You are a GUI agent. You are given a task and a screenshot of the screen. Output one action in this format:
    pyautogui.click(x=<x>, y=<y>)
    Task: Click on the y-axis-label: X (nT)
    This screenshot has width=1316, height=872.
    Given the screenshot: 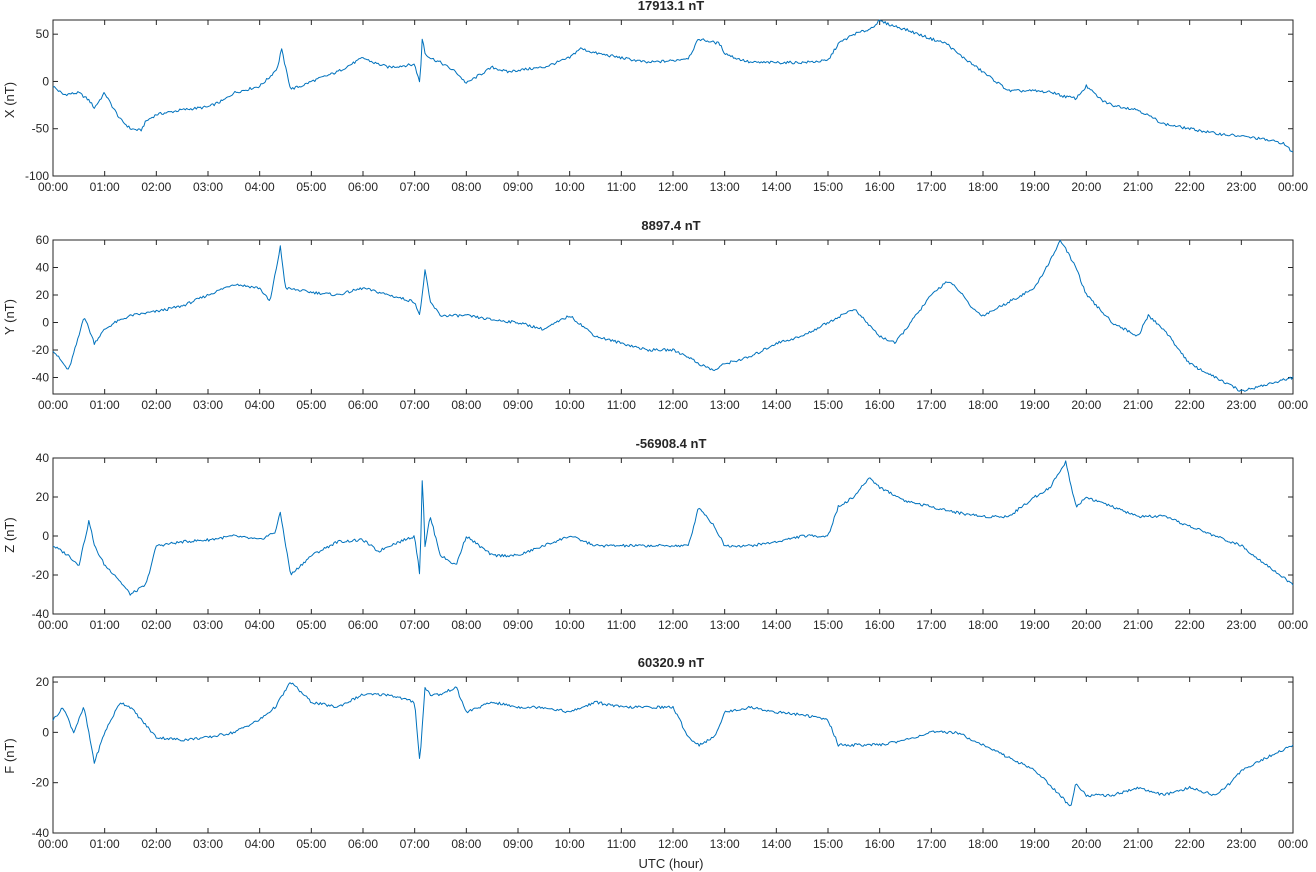 What is the action you would take?
    pyautogui.click(x=9, y=100)
    